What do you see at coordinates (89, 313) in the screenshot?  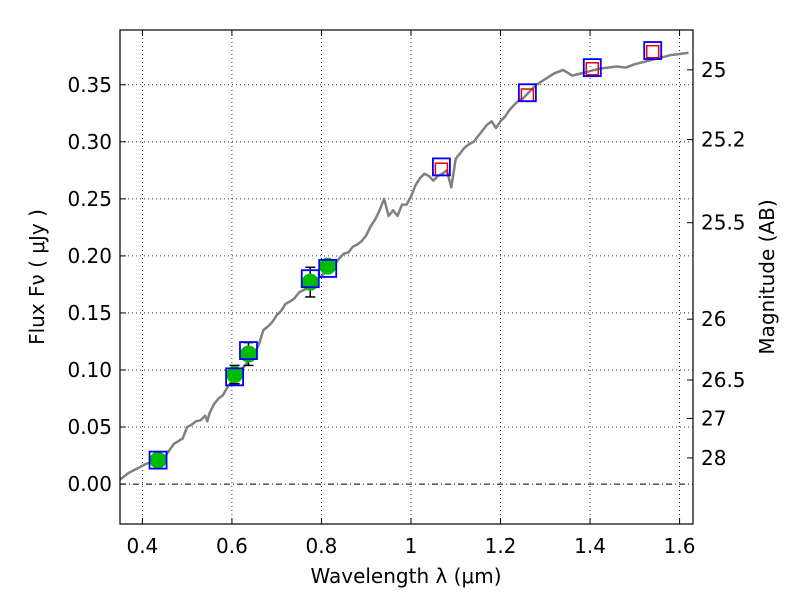 I see `y-tick-label: 0.15` at bounding box center [89, 313].